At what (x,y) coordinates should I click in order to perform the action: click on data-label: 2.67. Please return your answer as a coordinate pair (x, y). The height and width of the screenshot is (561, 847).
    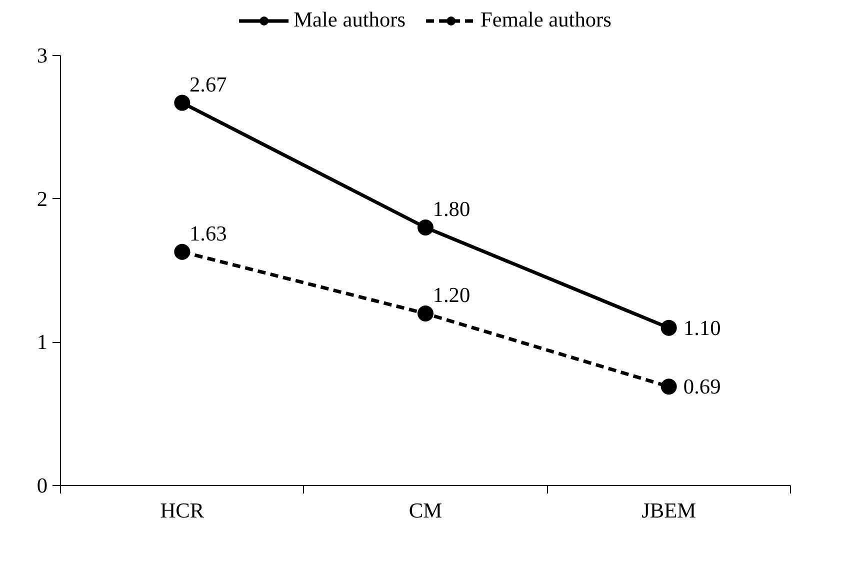
    Looking at the image, I should click on (208, 84).